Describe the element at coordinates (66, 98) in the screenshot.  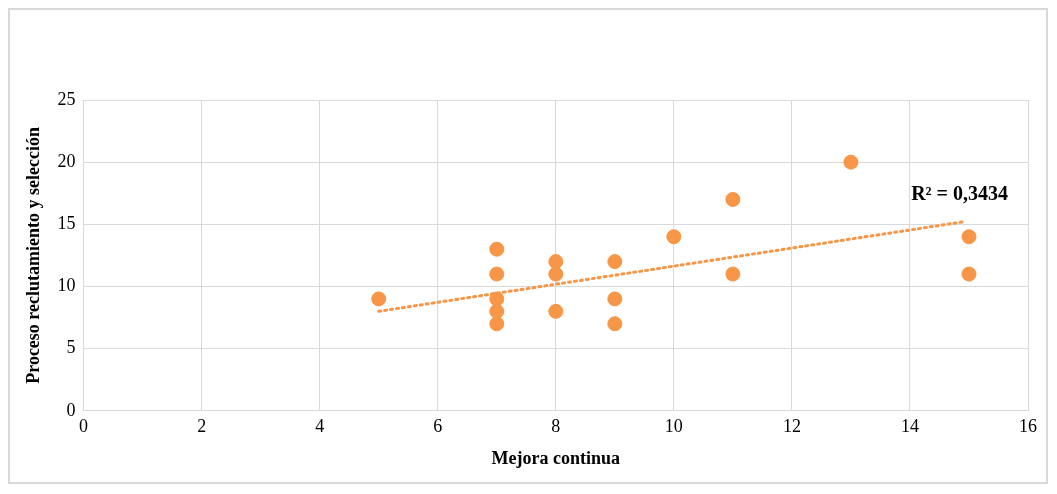
I see `y-tick-label: 25` at that location.